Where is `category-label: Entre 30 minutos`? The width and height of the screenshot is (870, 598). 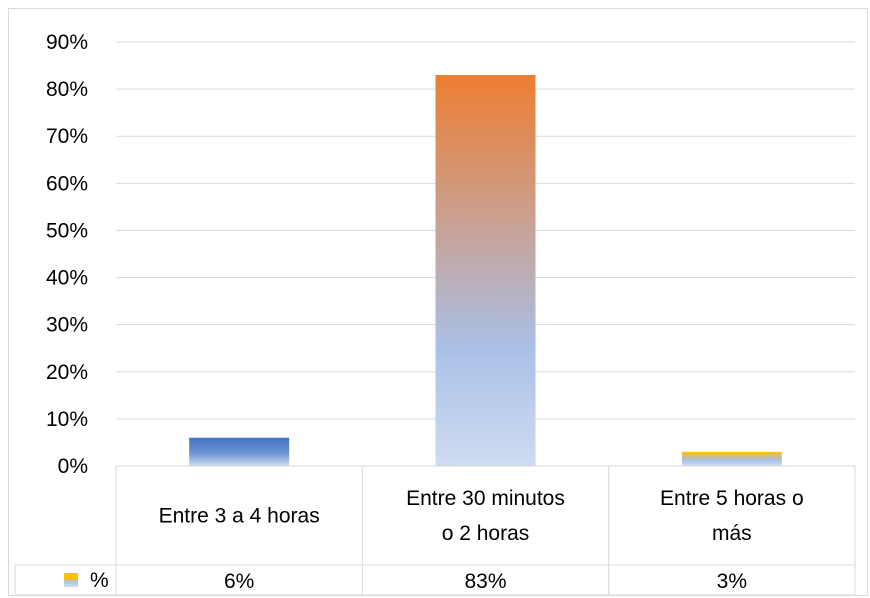
category-label: Entre 30 minutos is located at coordinates (485, 498).